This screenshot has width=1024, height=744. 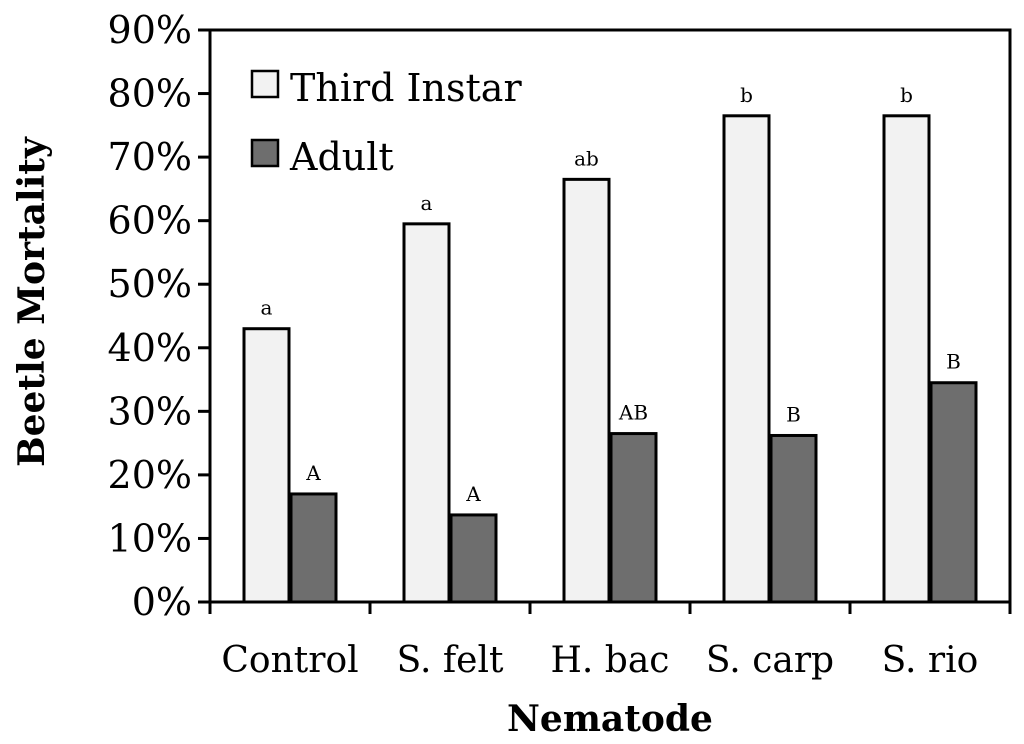 I want to click on y-tick-label: 0%, so click(x=162, y=602).